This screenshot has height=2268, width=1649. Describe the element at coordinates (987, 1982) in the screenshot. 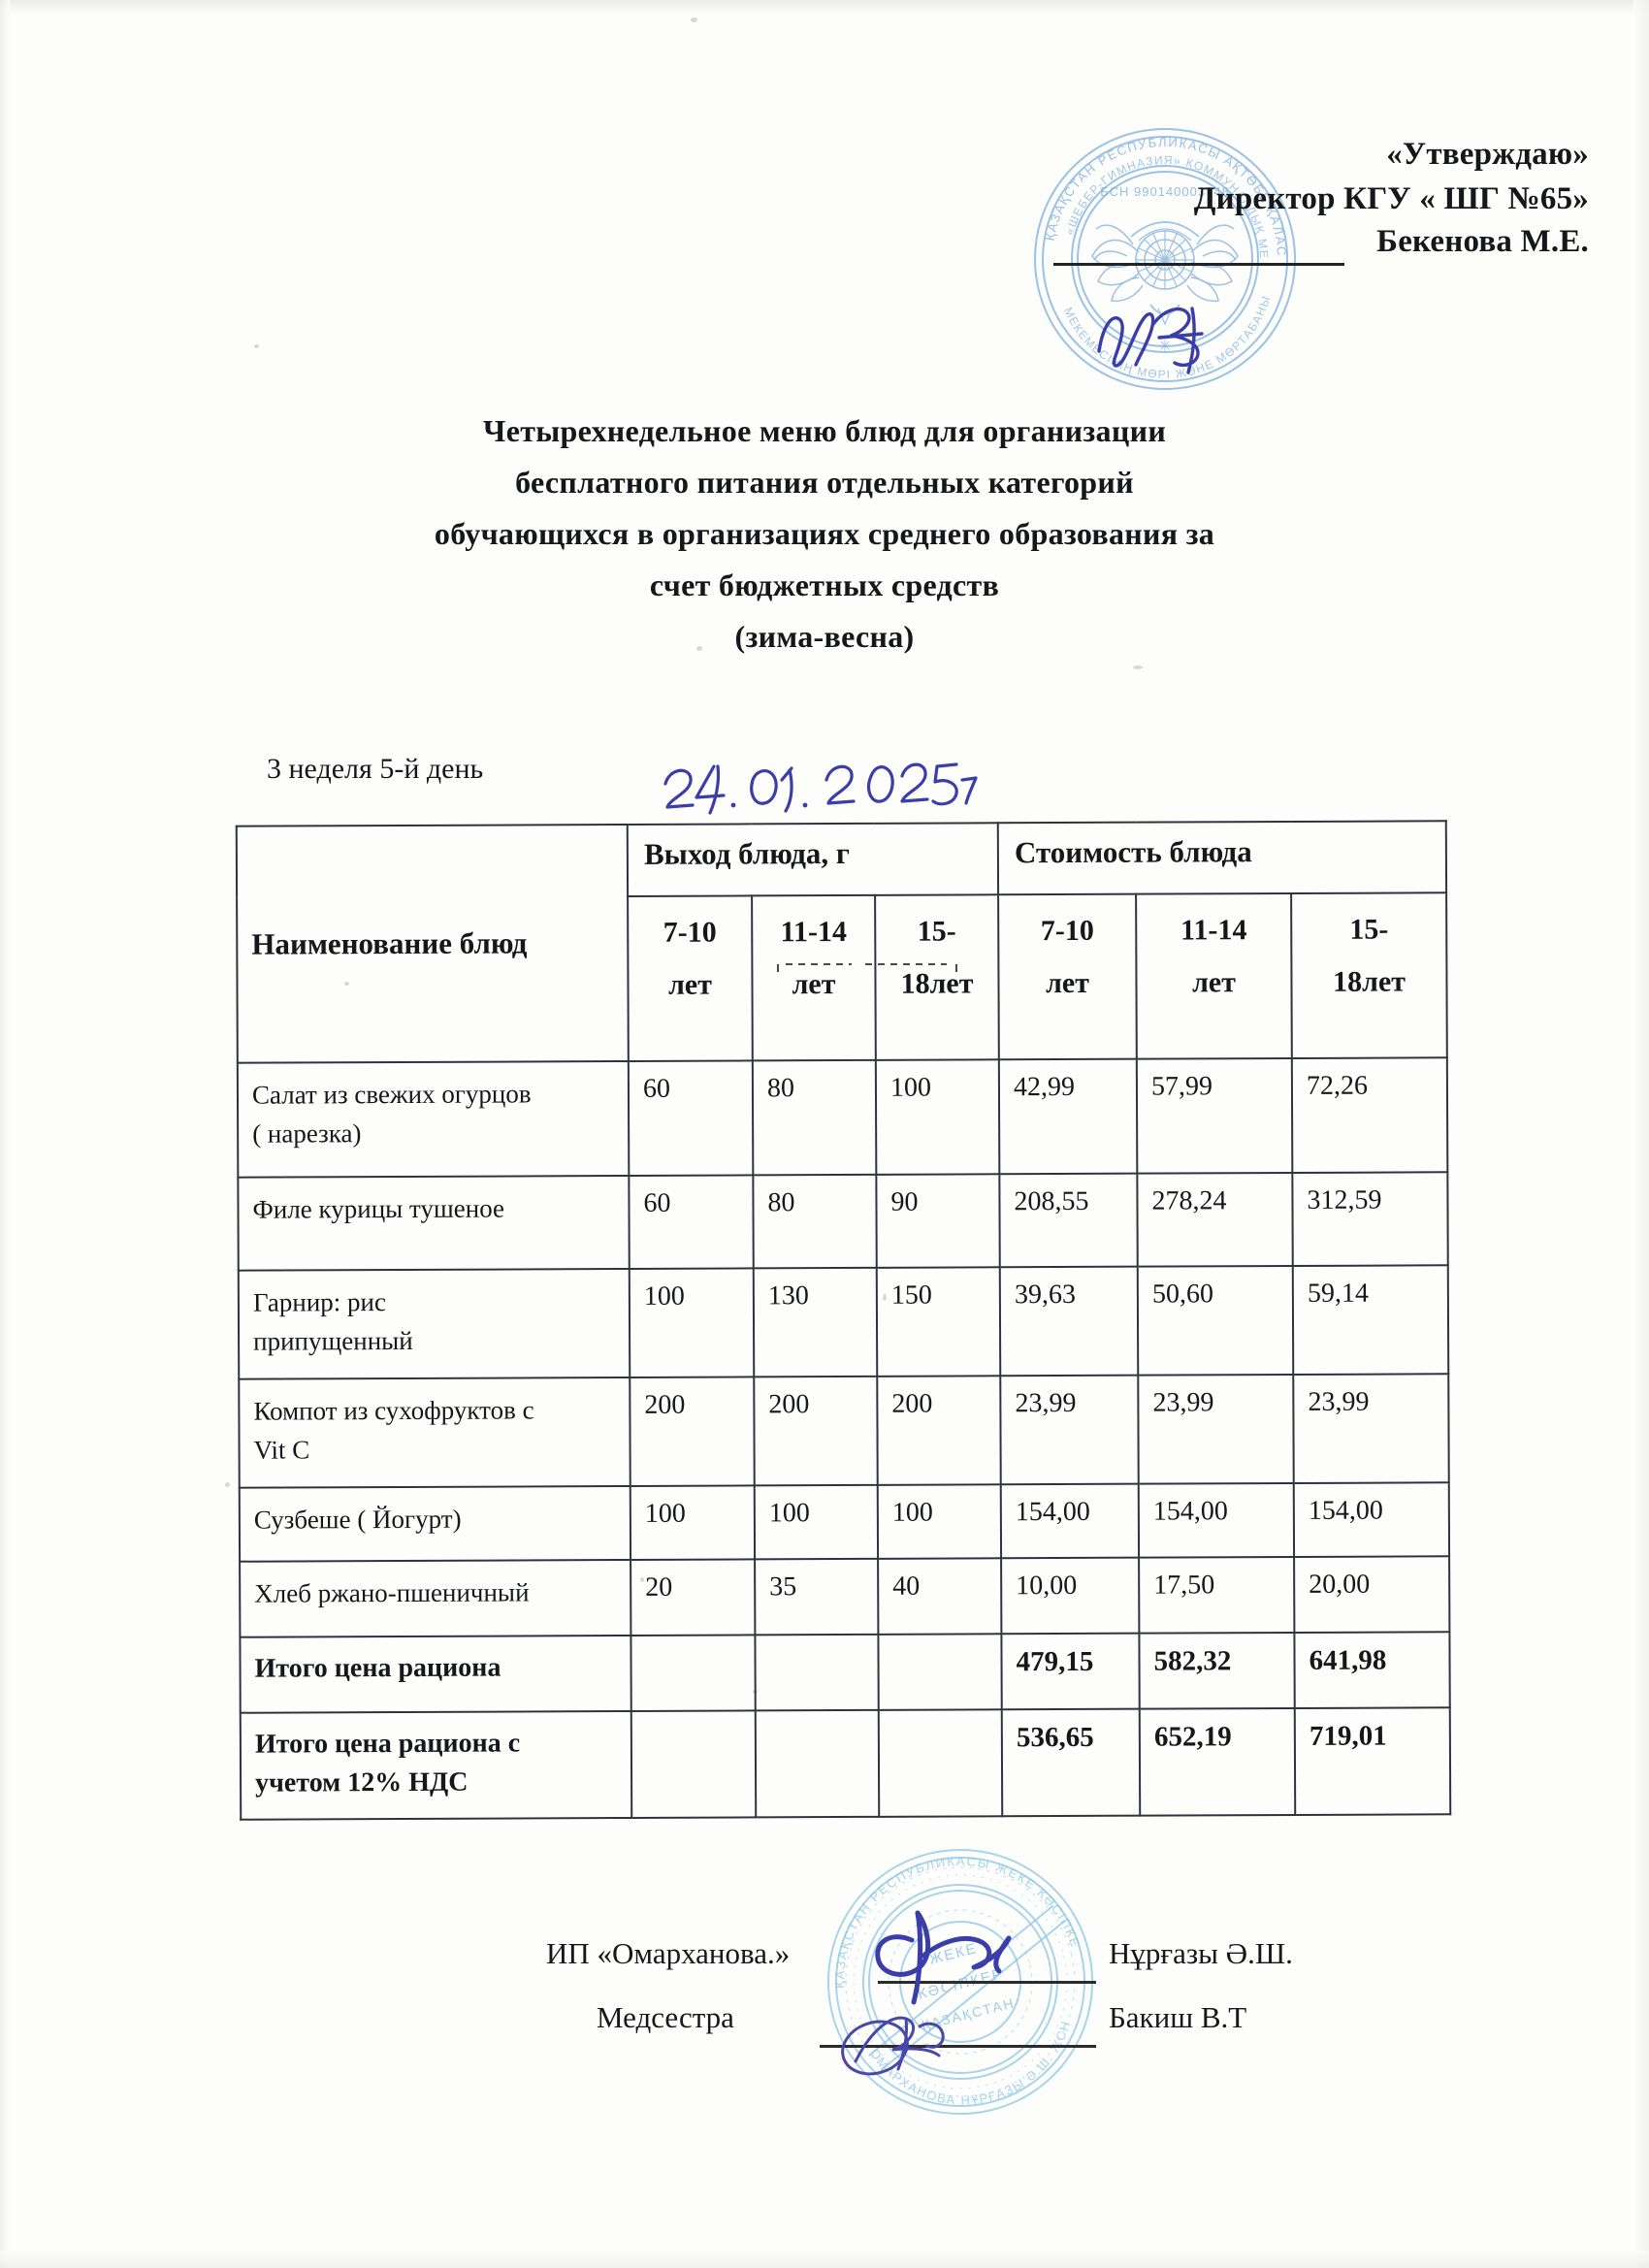

I see `supplier-signature-line` at that location.